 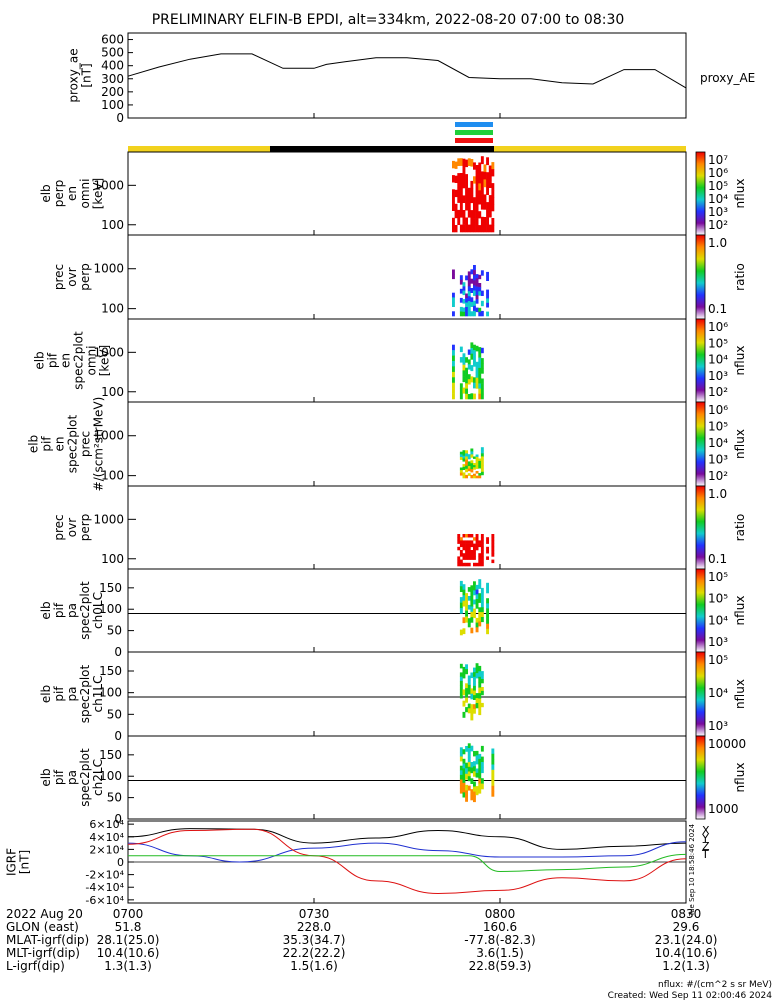 I want to click on igrf-series-T, so click(x=407, y=863).